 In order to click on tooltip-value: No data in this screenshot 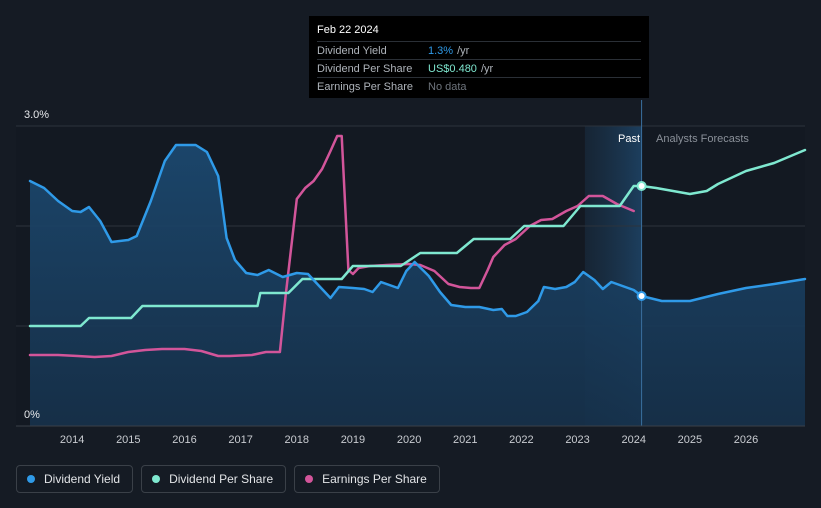, I will do `click(447, 86)`.